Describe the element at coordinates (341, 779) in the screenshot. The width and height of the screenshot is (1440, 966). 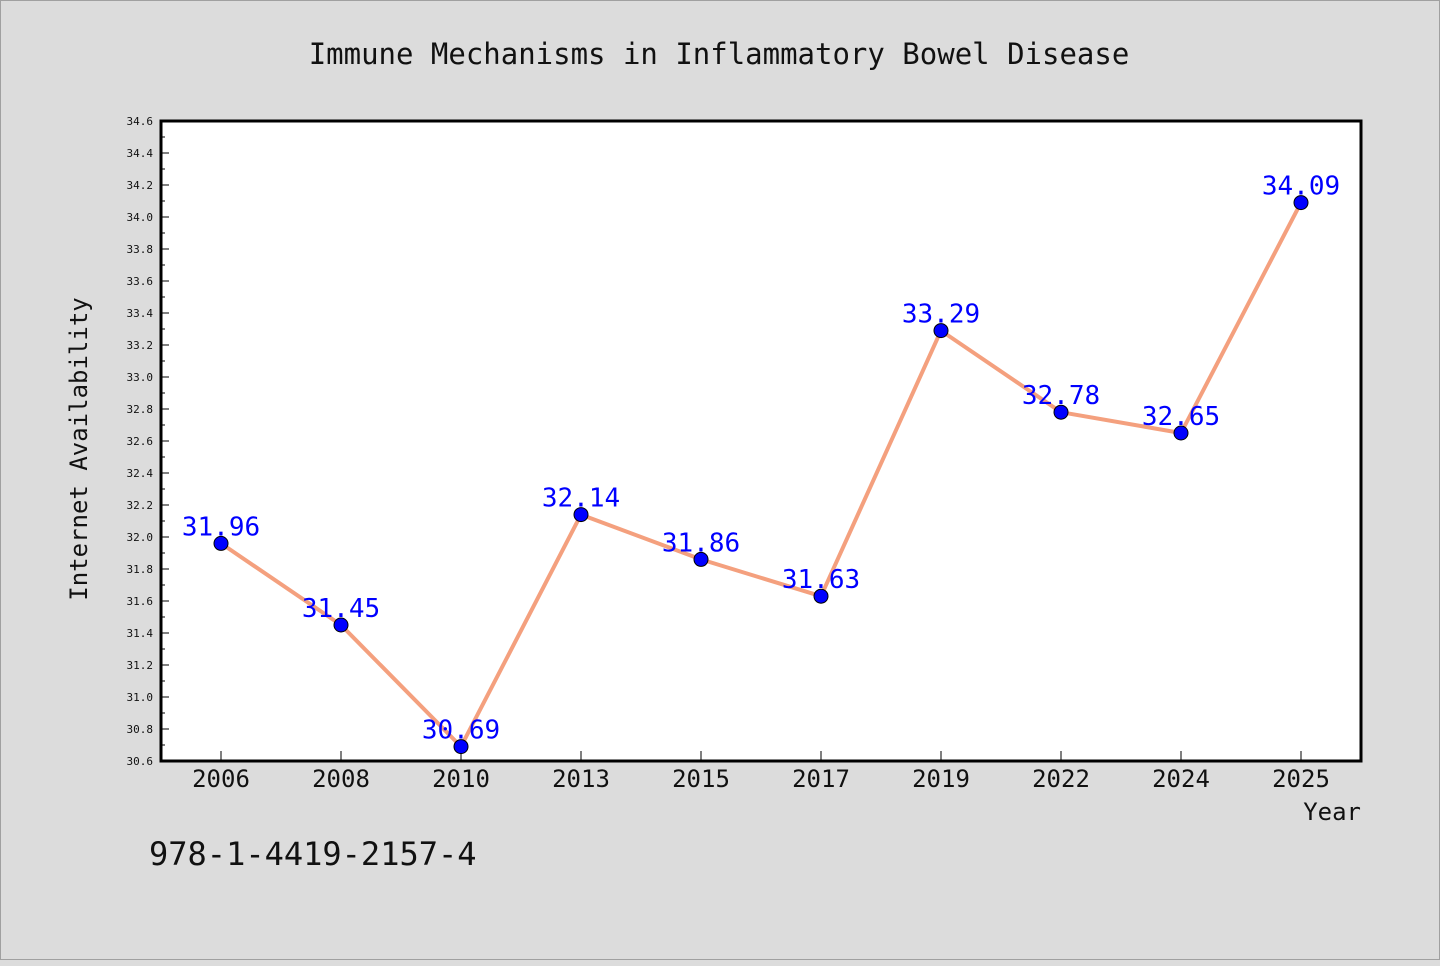
I see `x-tick-label: 2008` at that location.